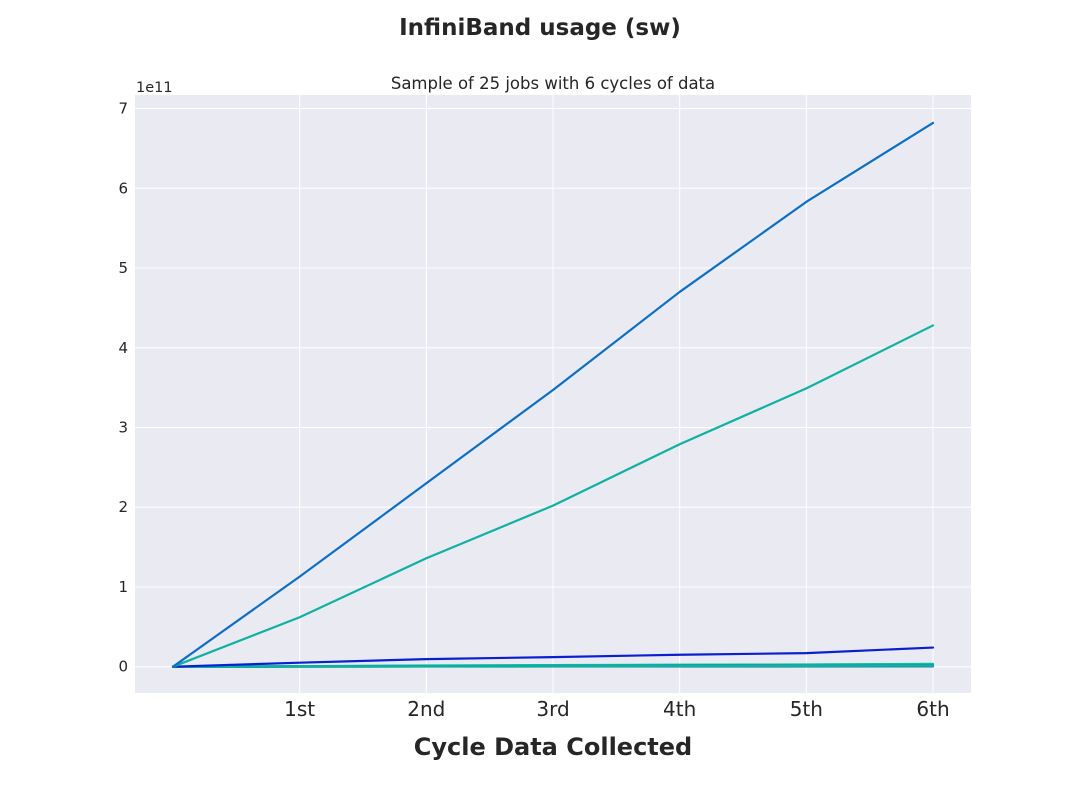  What do you see at coordinates (553, 83) in the screenshot?
I see `chart-subtitle: Sample of 25 jobs with 6 cycles of data` at bounding box center [553, 83].